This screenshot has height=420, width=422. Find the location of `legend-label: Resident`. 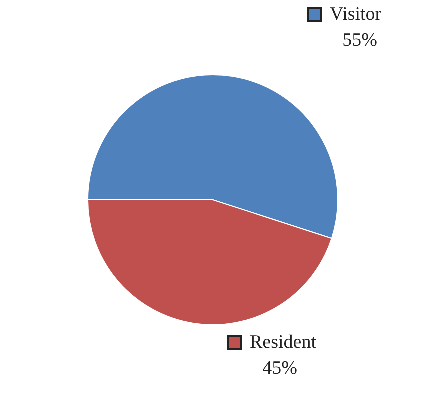

legend-label: Resident is located at coordinates (284, 342).